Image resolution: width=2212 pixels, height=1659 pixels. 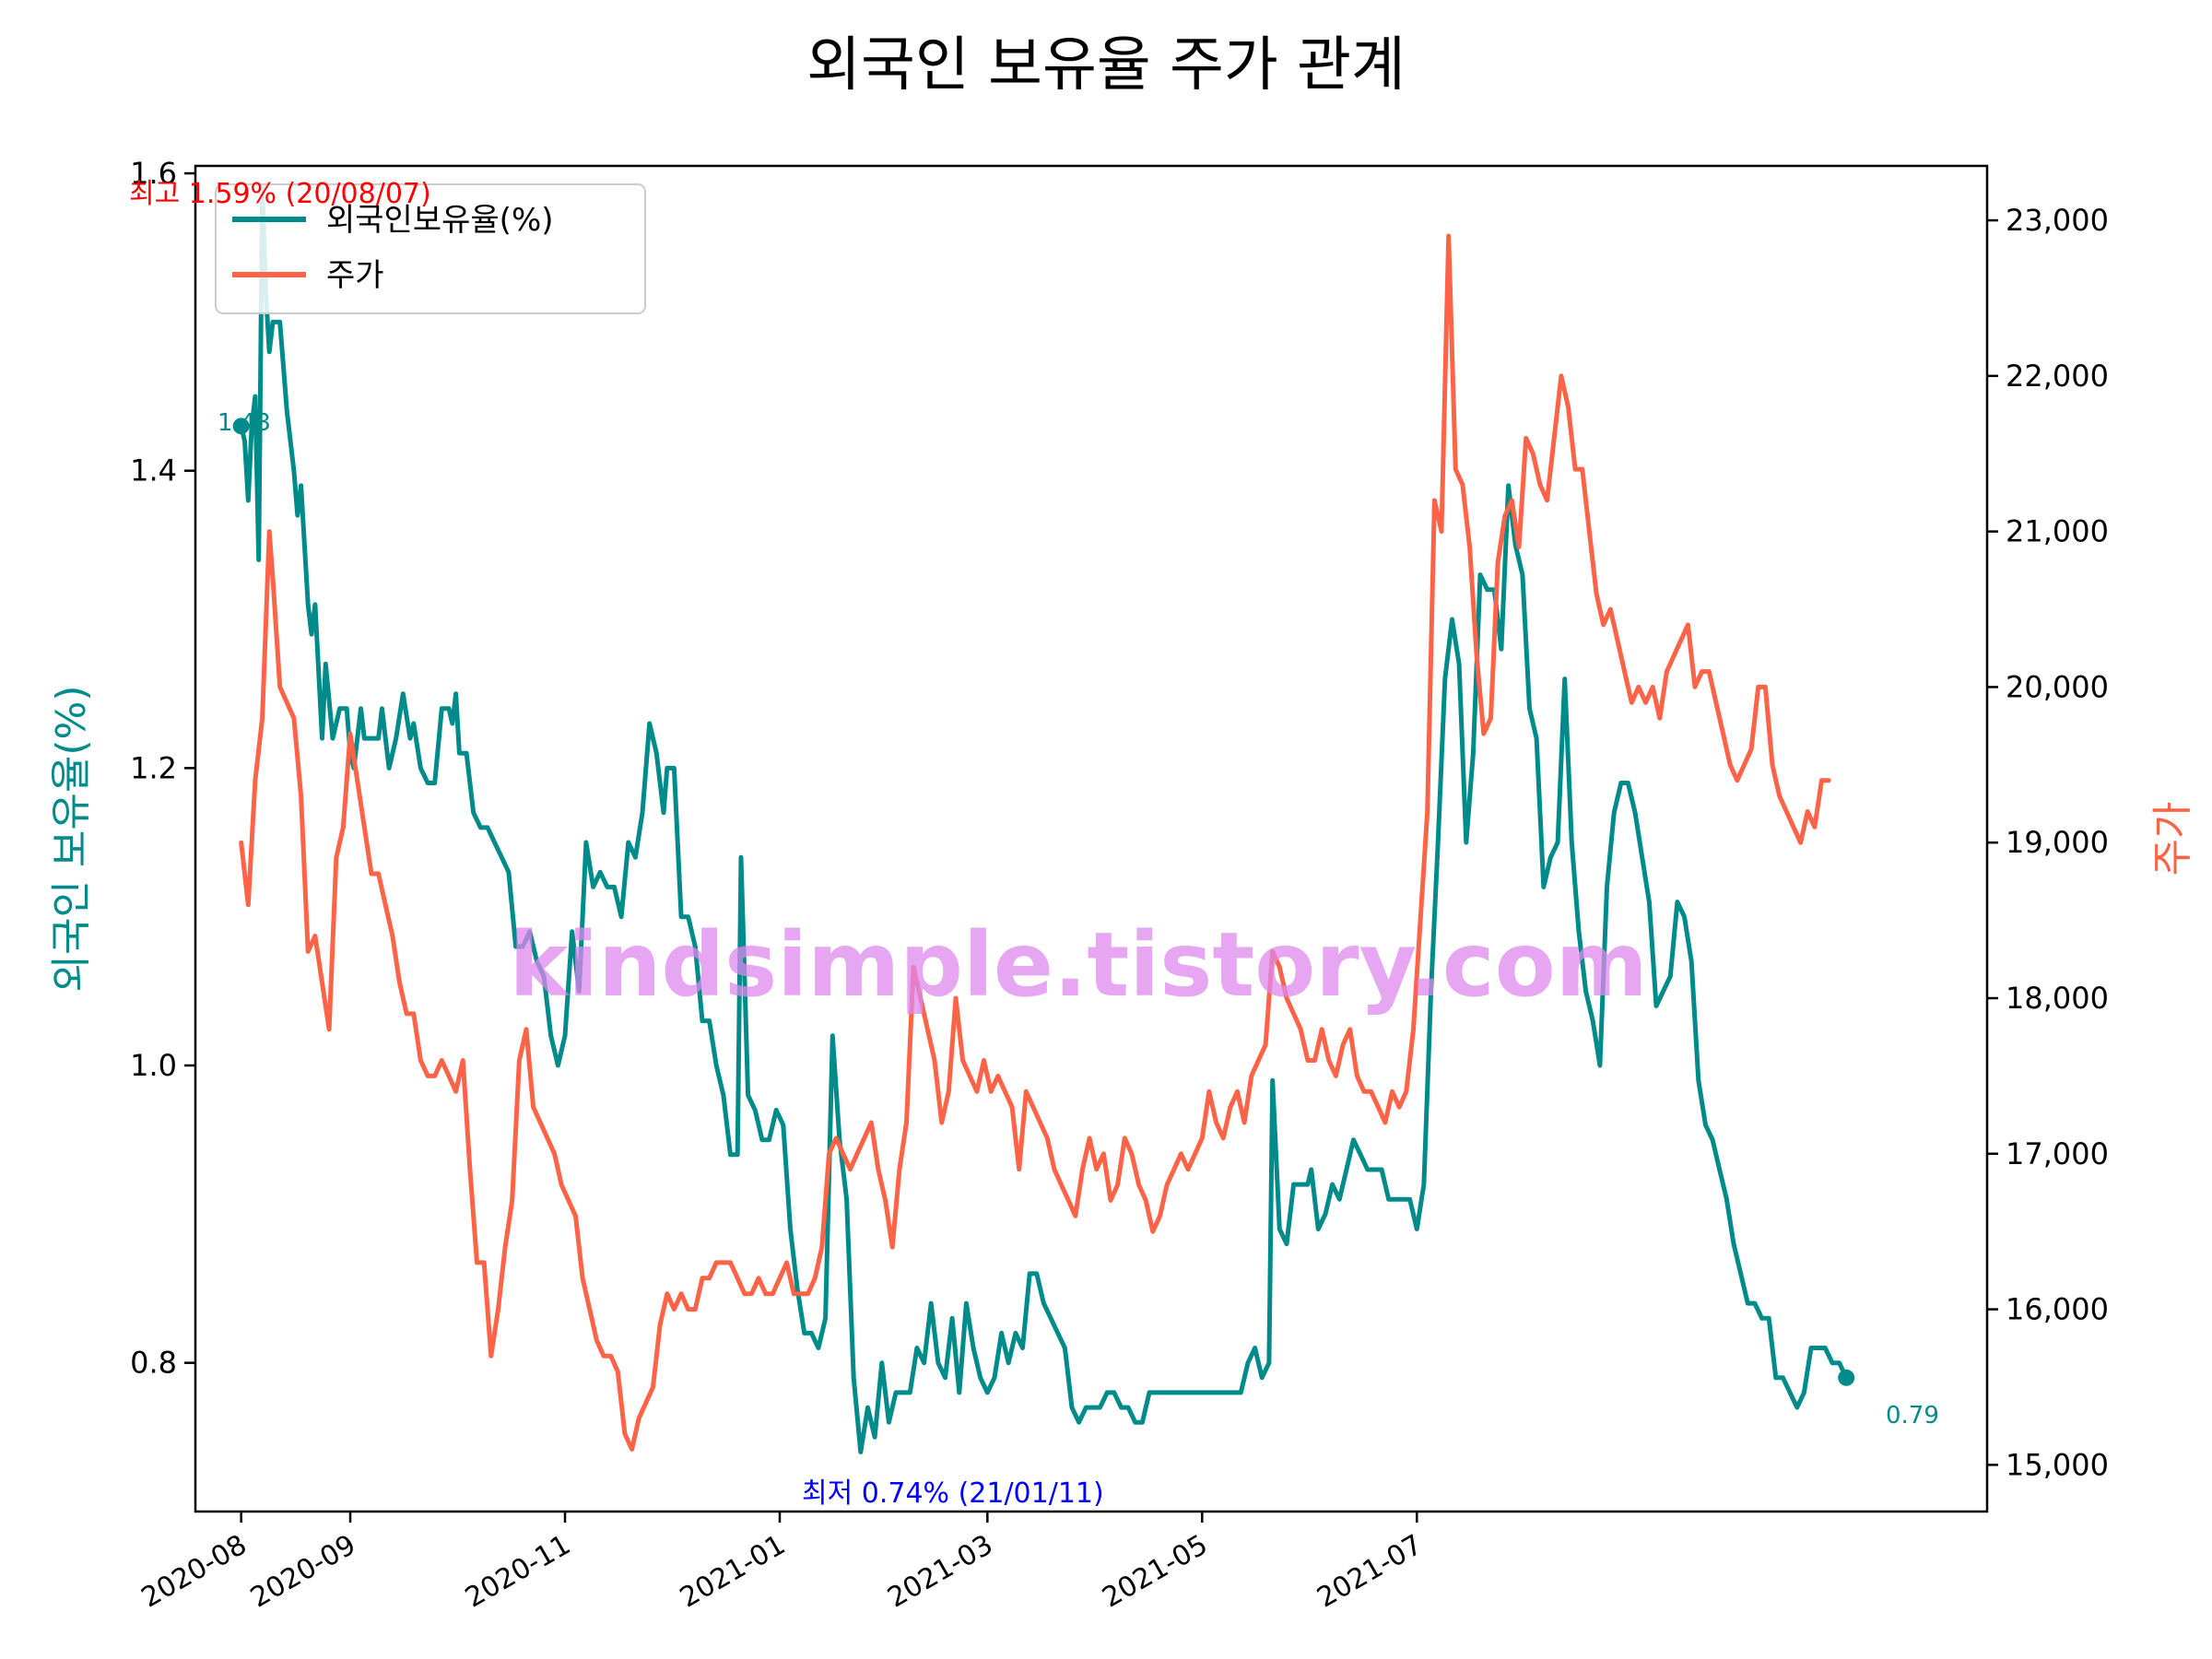 What do you see at coordinates (440, 220) in the screenshot?
I see `legend-label-foreign-ratio: 외국인보유율(%)` at bounding box center [440, 220].